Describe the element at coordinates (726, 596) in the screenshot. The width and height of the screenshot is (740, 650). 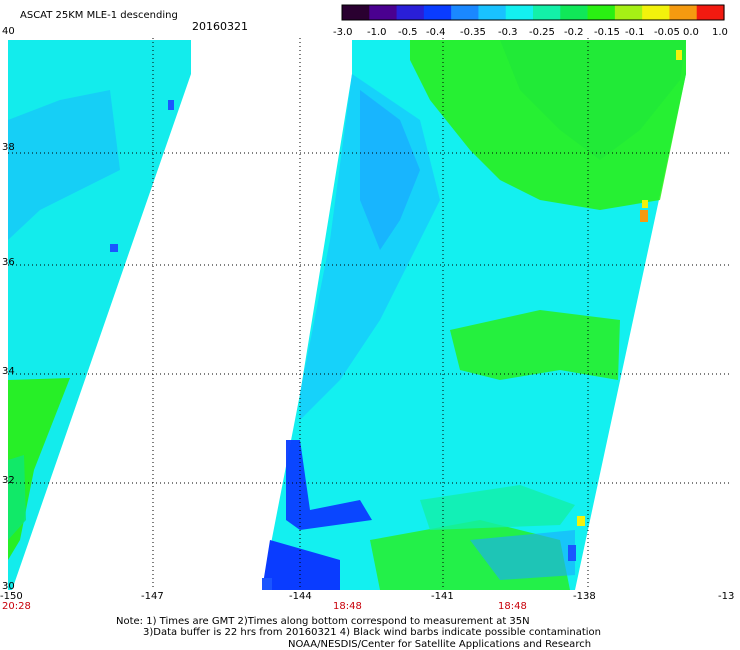
I see `lon-label: -13` at that location.